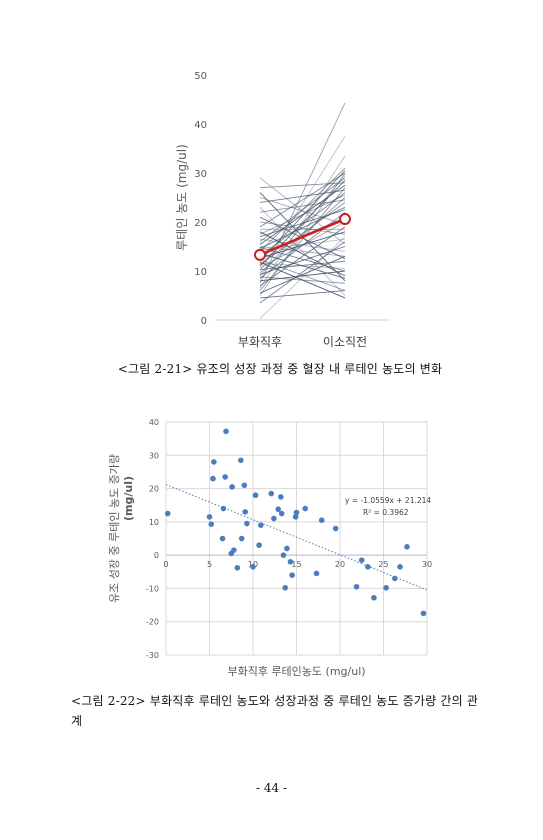 This screenshot has height=840, width=543. What do you see at coordinates (152, 655) in the screenshot?
I see `y-tick-label: -30` at bounding box center [152, 655].